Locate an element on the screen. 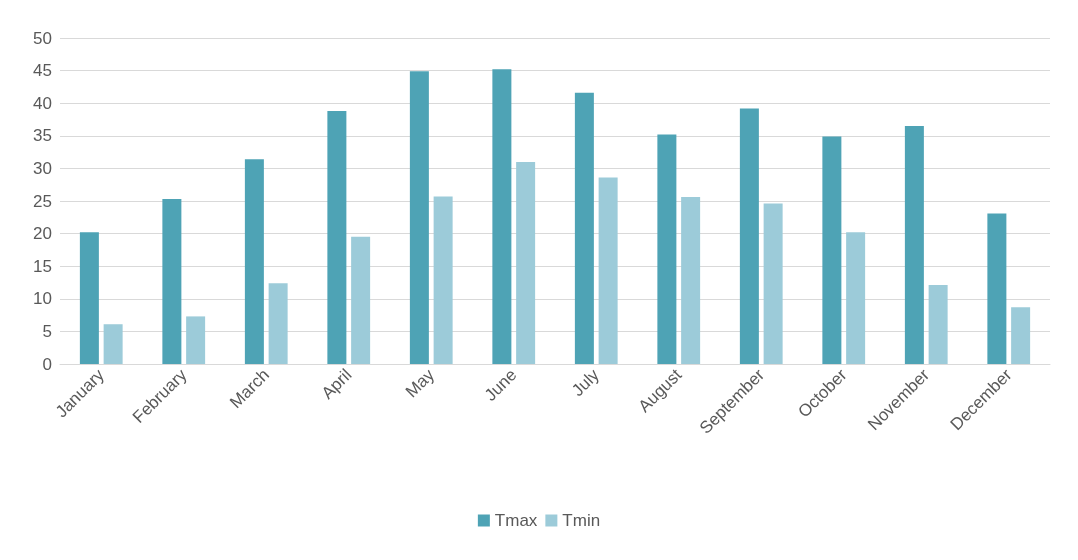 The height and width of the screenshot is (560, 1078). y-tick-label: 20 is located at coordinates (42, 234).